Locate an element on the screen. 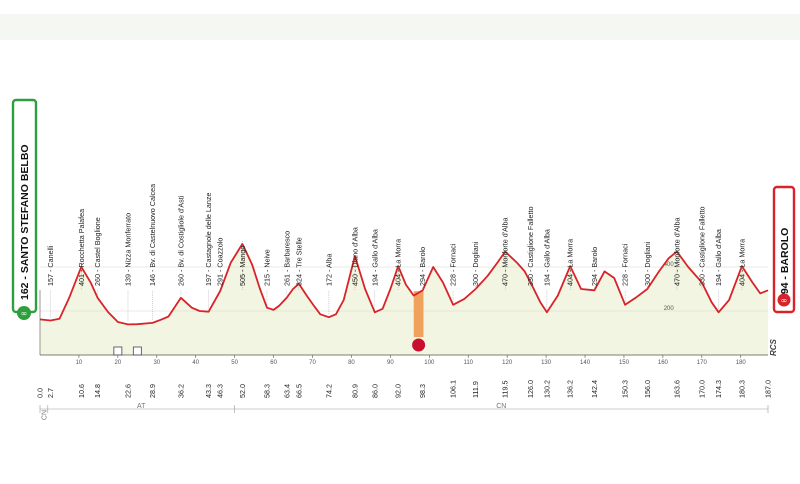  km-tick-label-9: 100 is located at coordinates (429, 363).